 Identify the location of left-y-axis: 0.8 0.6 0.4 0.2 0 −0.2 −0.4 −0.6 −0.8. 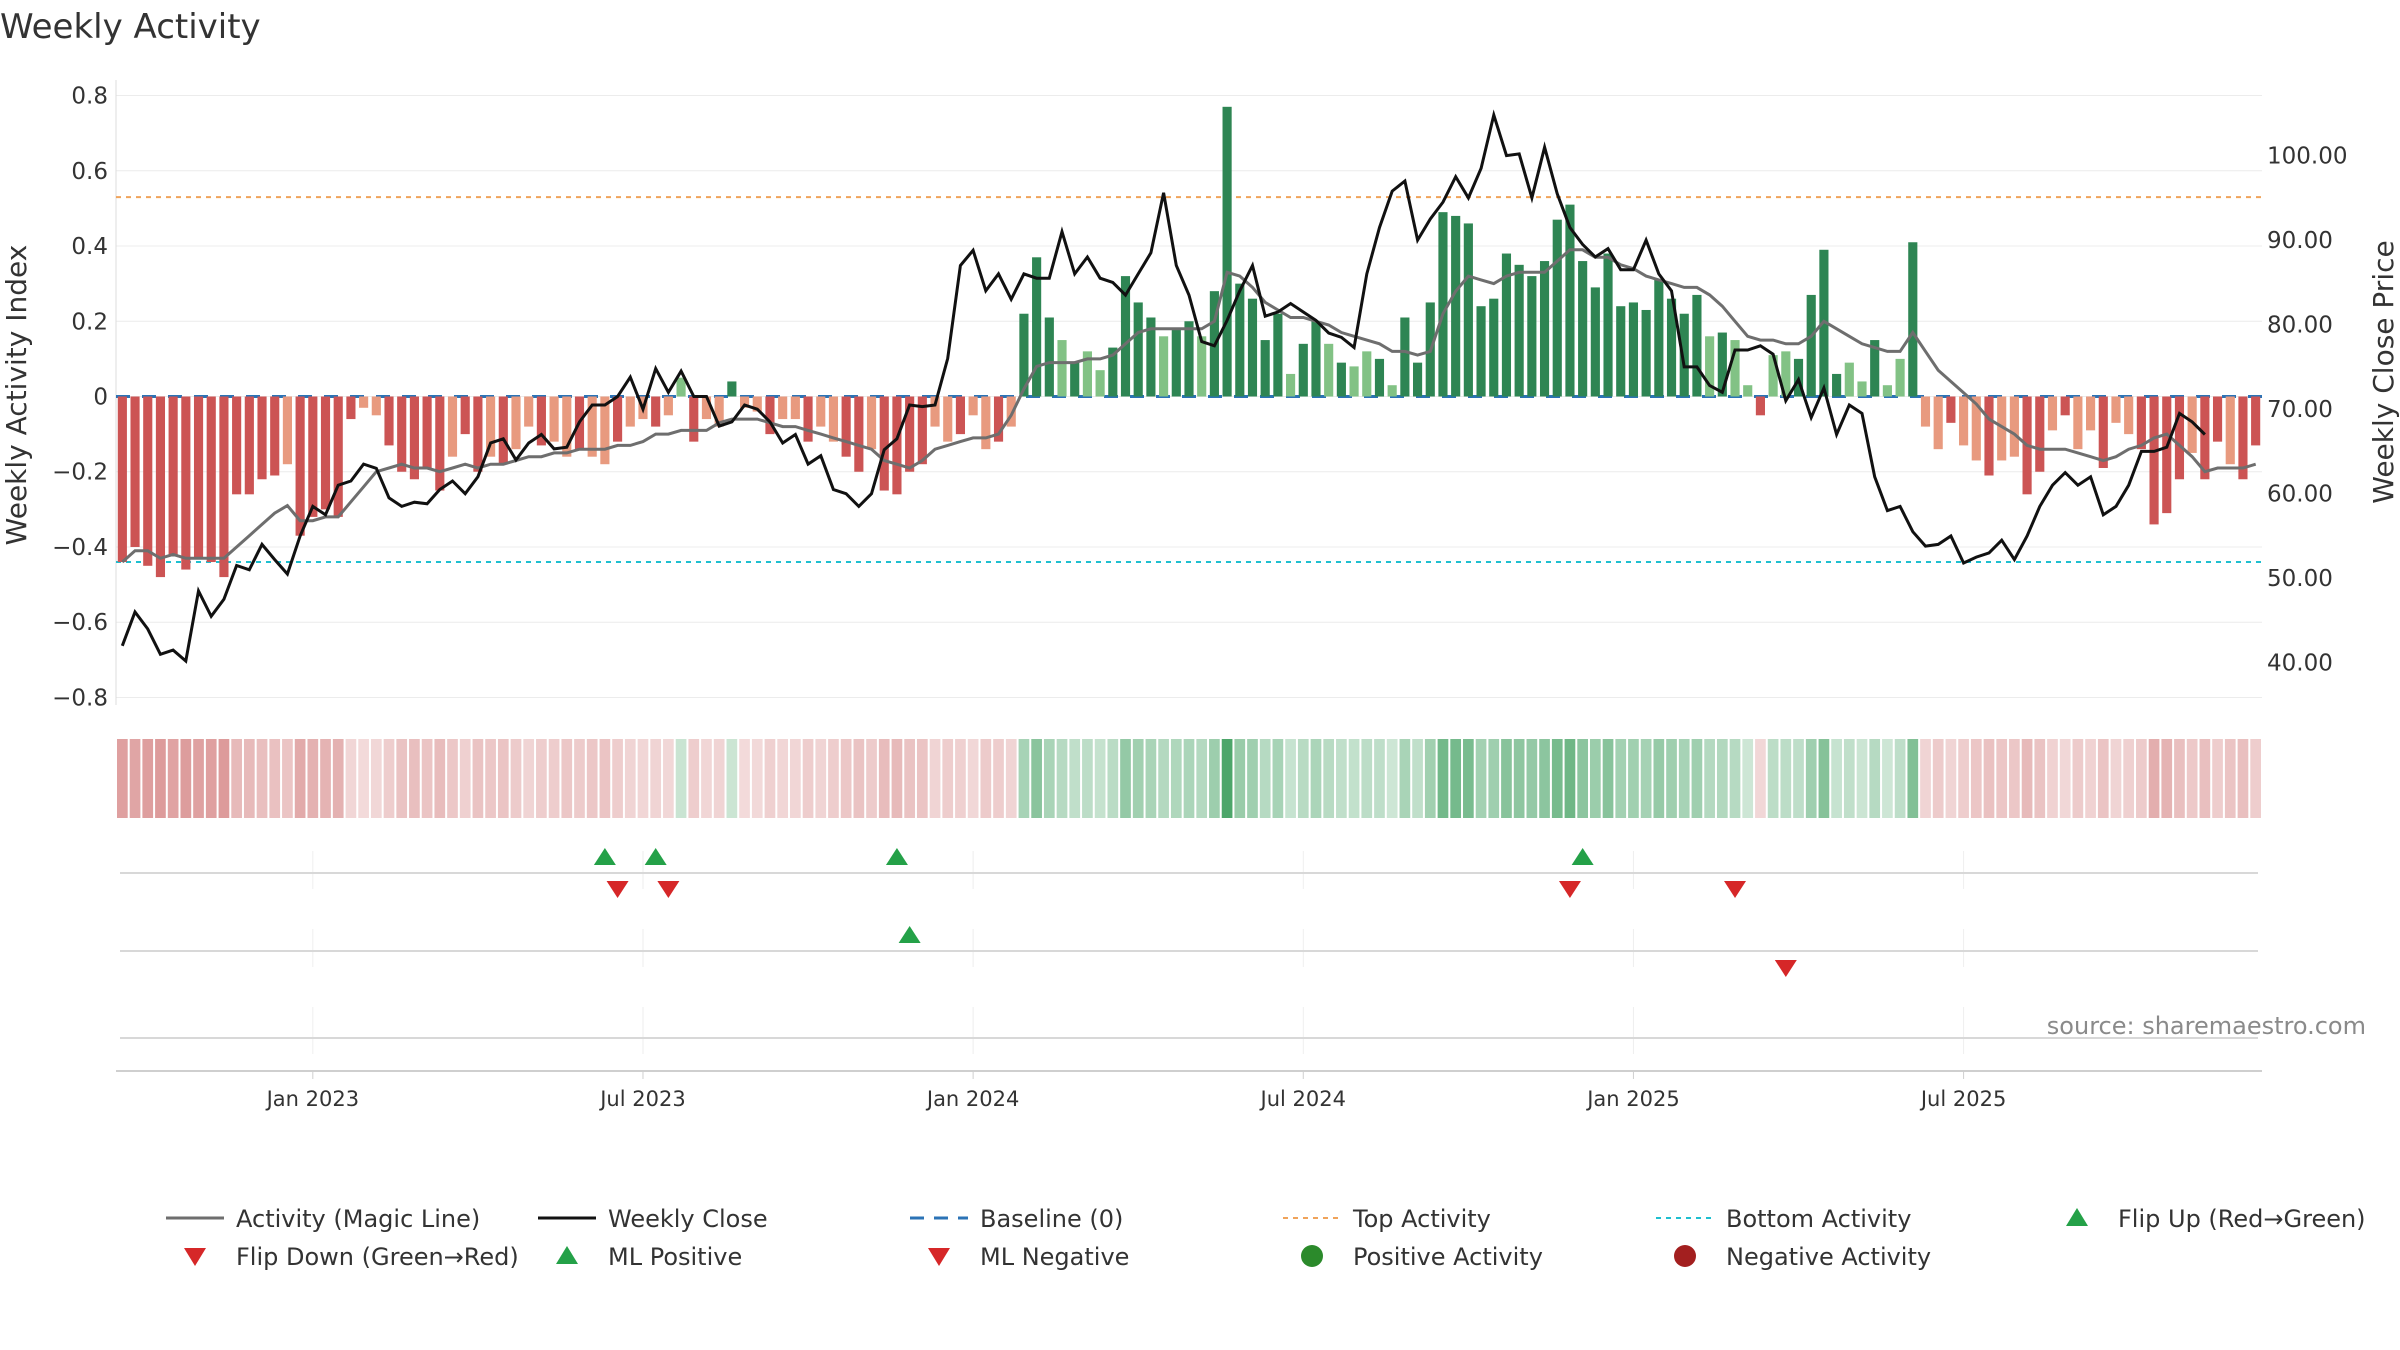
(80, 398).